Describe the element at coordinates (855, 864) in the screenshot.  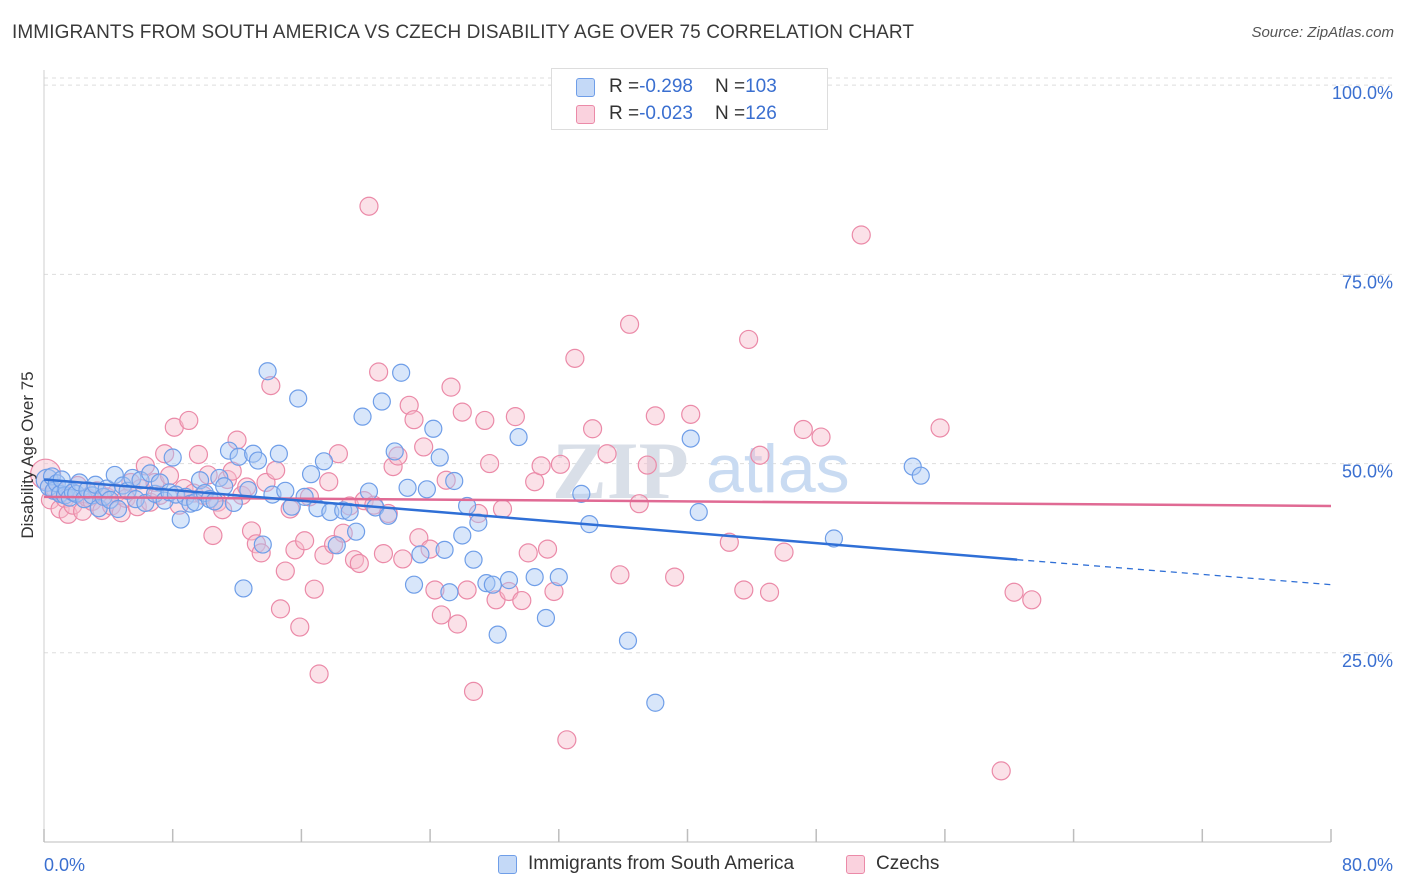
I see `legend-swatch-pink` at that location.